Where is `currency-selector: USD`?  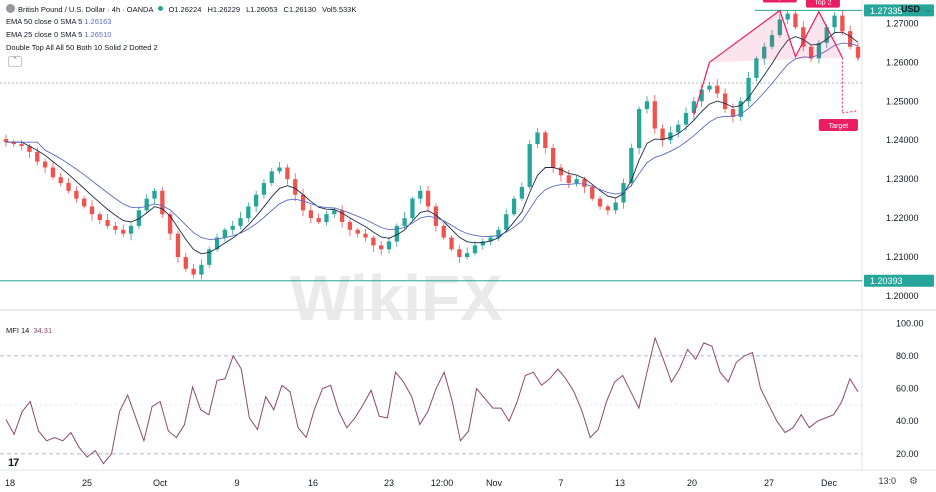 currency-selector: USD is located at coordinates (910, 9).